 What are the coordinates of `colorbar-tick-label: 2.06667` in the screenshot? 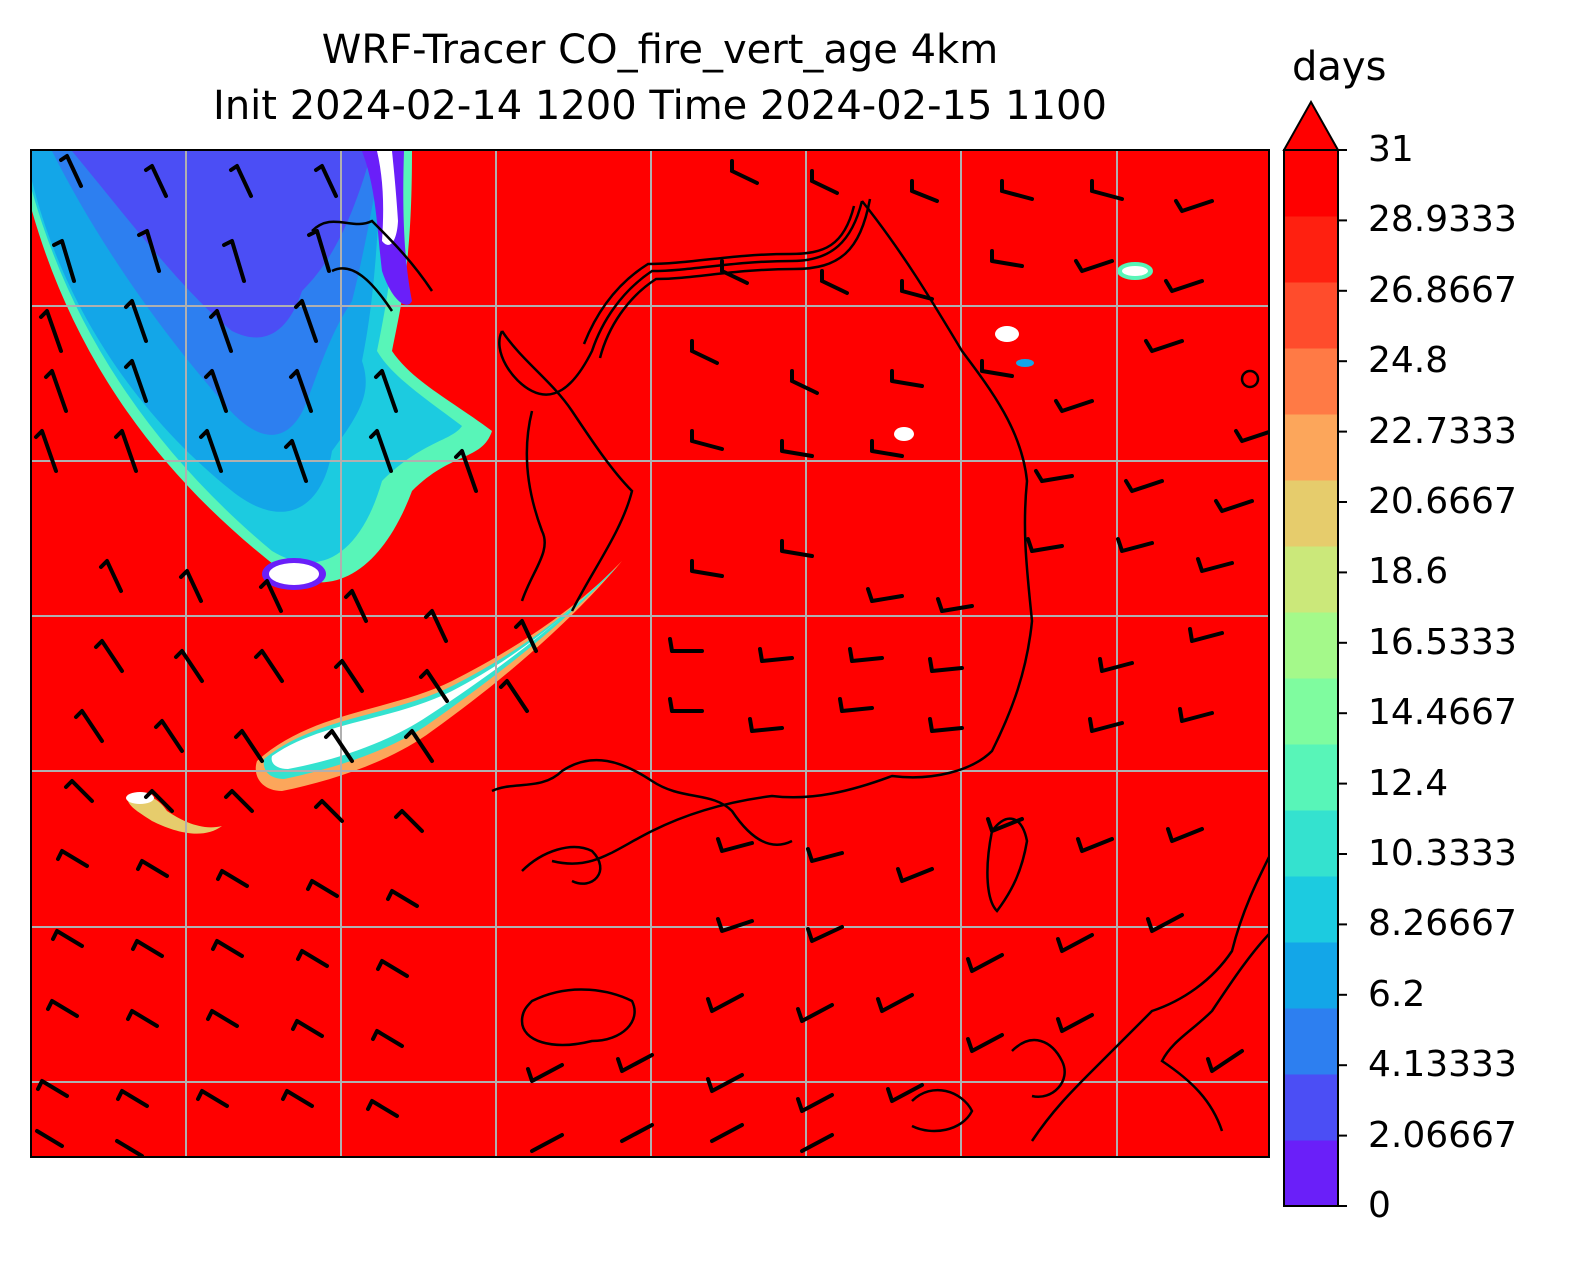 It's located at (1442, 1135).